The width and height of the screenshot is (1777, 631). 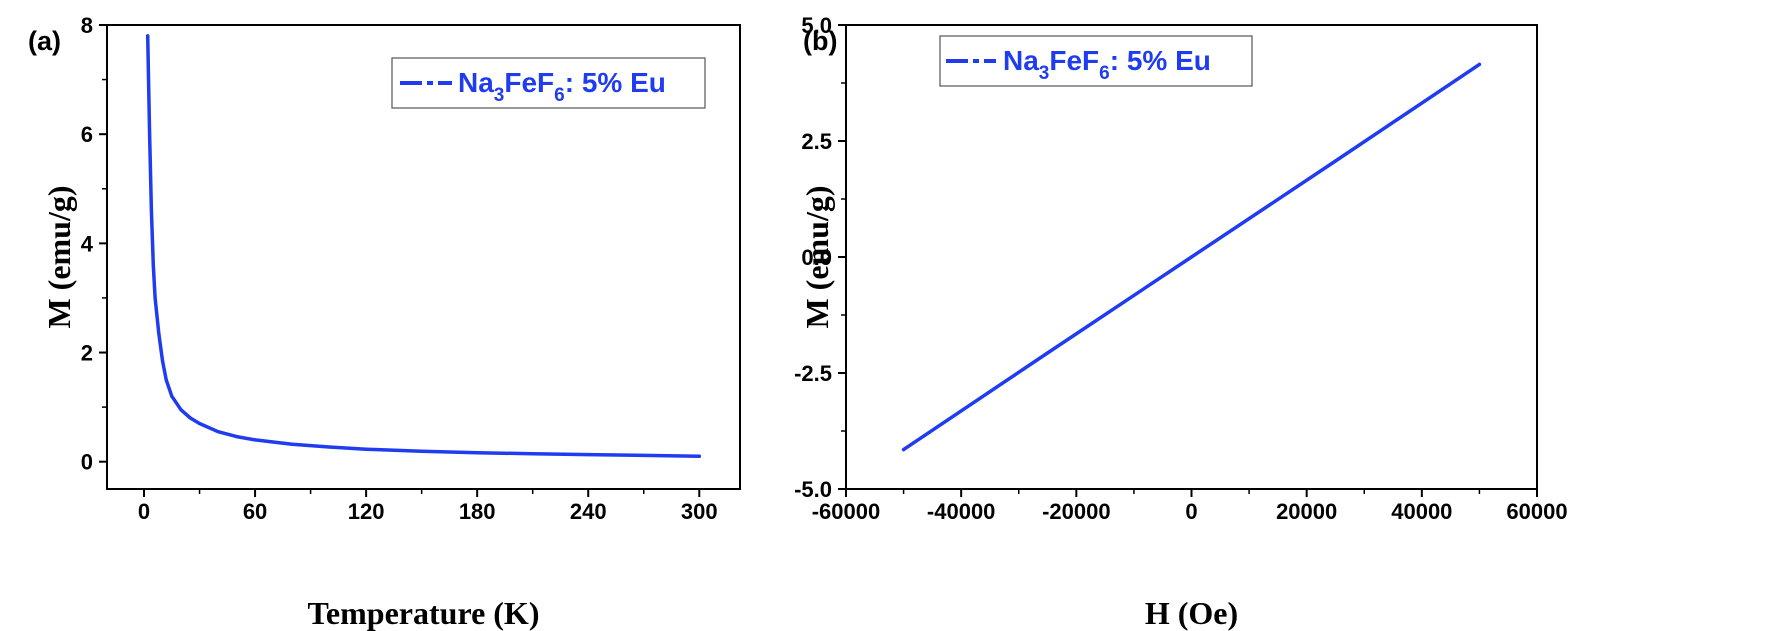 What do you see at coordinates (87, 134) in the screenshot?
I see `y-tick-label: 6` at bounding box center [87, 134].